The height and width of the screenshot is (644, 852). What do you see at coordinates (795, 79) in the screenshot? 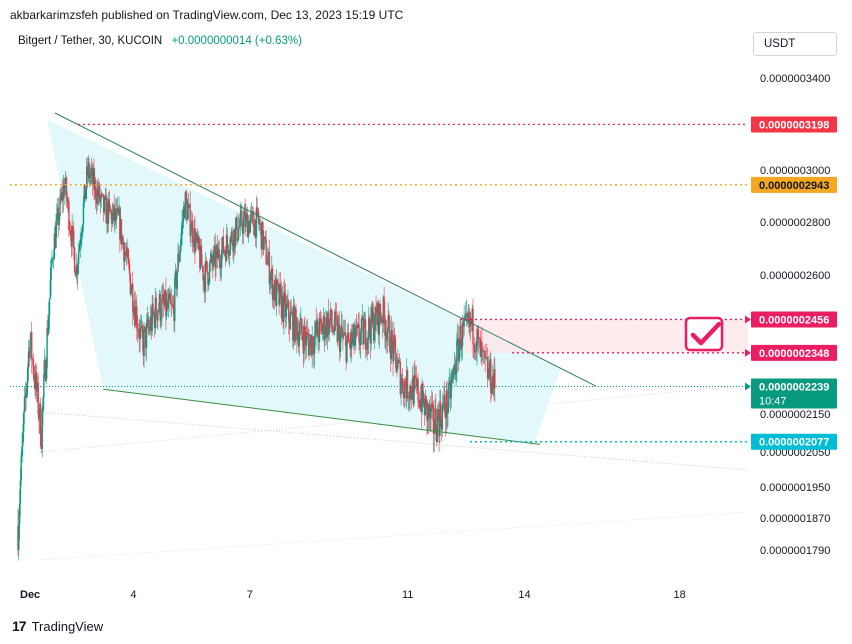
I see `y-tick-label: 0.0000003400` at bounding box center [795, 79].